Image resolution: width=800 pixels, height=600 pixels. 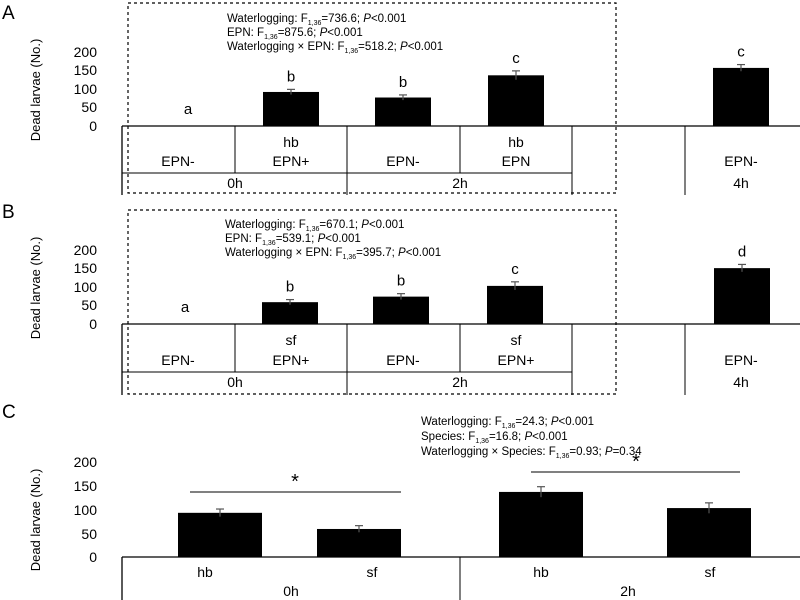 I want to click on row2-cell-a-3: EPN-, so click(x=403, y=161).